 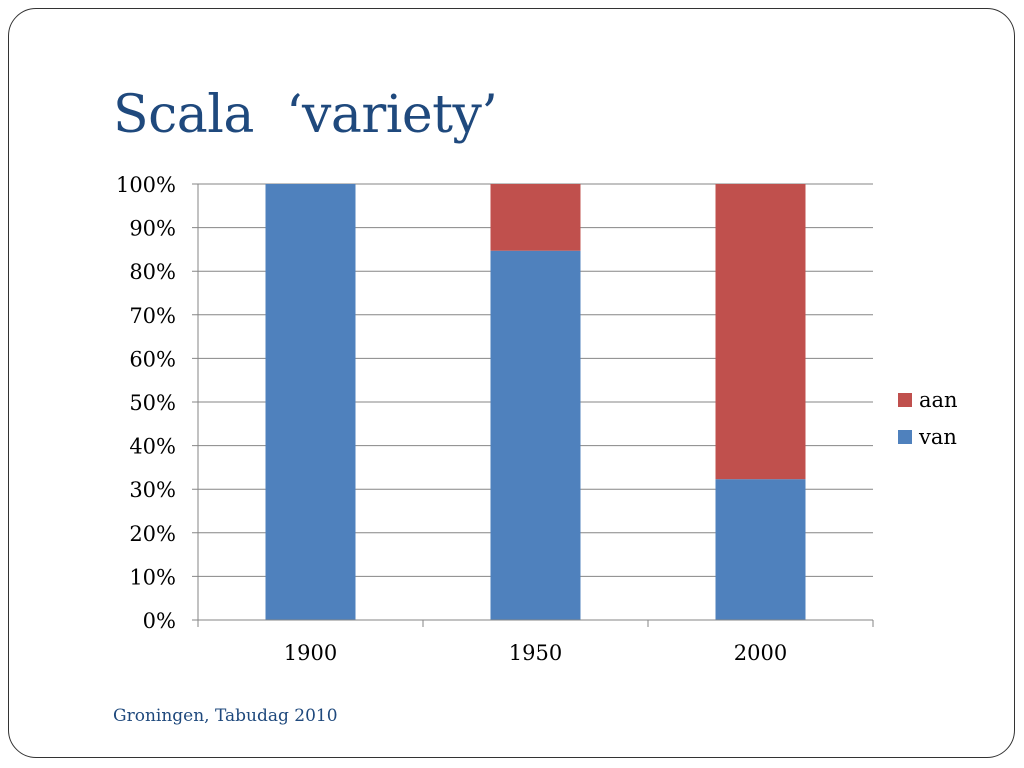 What do you see at coordinates (152, 359) in the screenshot?
I see `y-tick-label: 60%` at bounding box center [152, 359].